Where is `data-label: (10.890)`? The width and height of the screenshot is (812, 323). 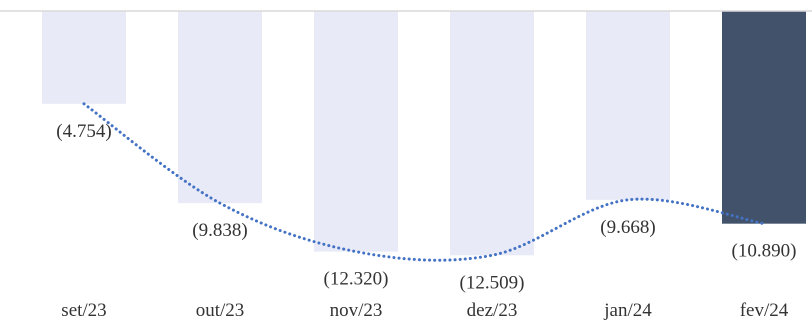
data-label: (10.890) is located at coordinates (764, 251).